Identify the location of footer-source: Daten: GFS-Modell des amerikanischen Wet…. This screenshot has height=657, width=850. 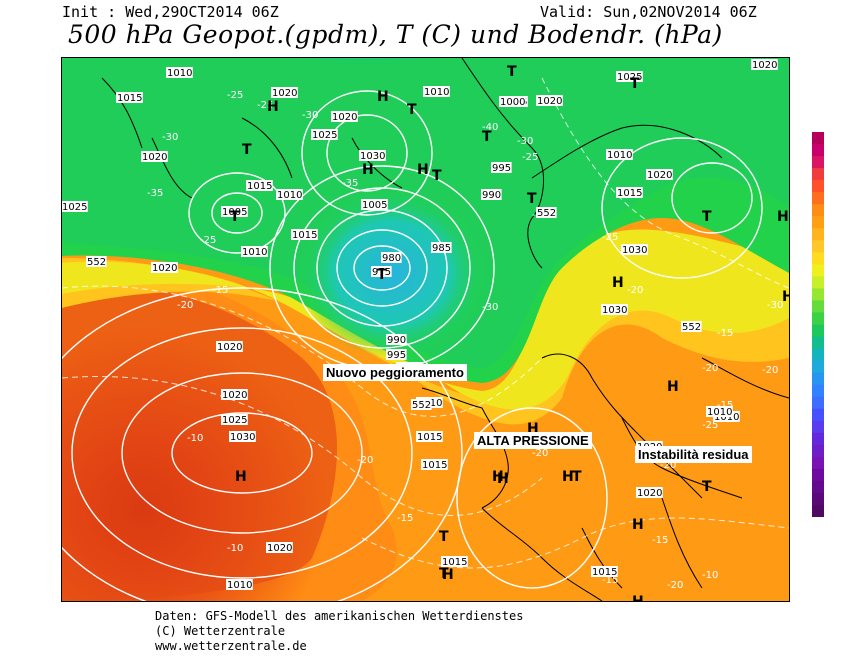
(339, 616).